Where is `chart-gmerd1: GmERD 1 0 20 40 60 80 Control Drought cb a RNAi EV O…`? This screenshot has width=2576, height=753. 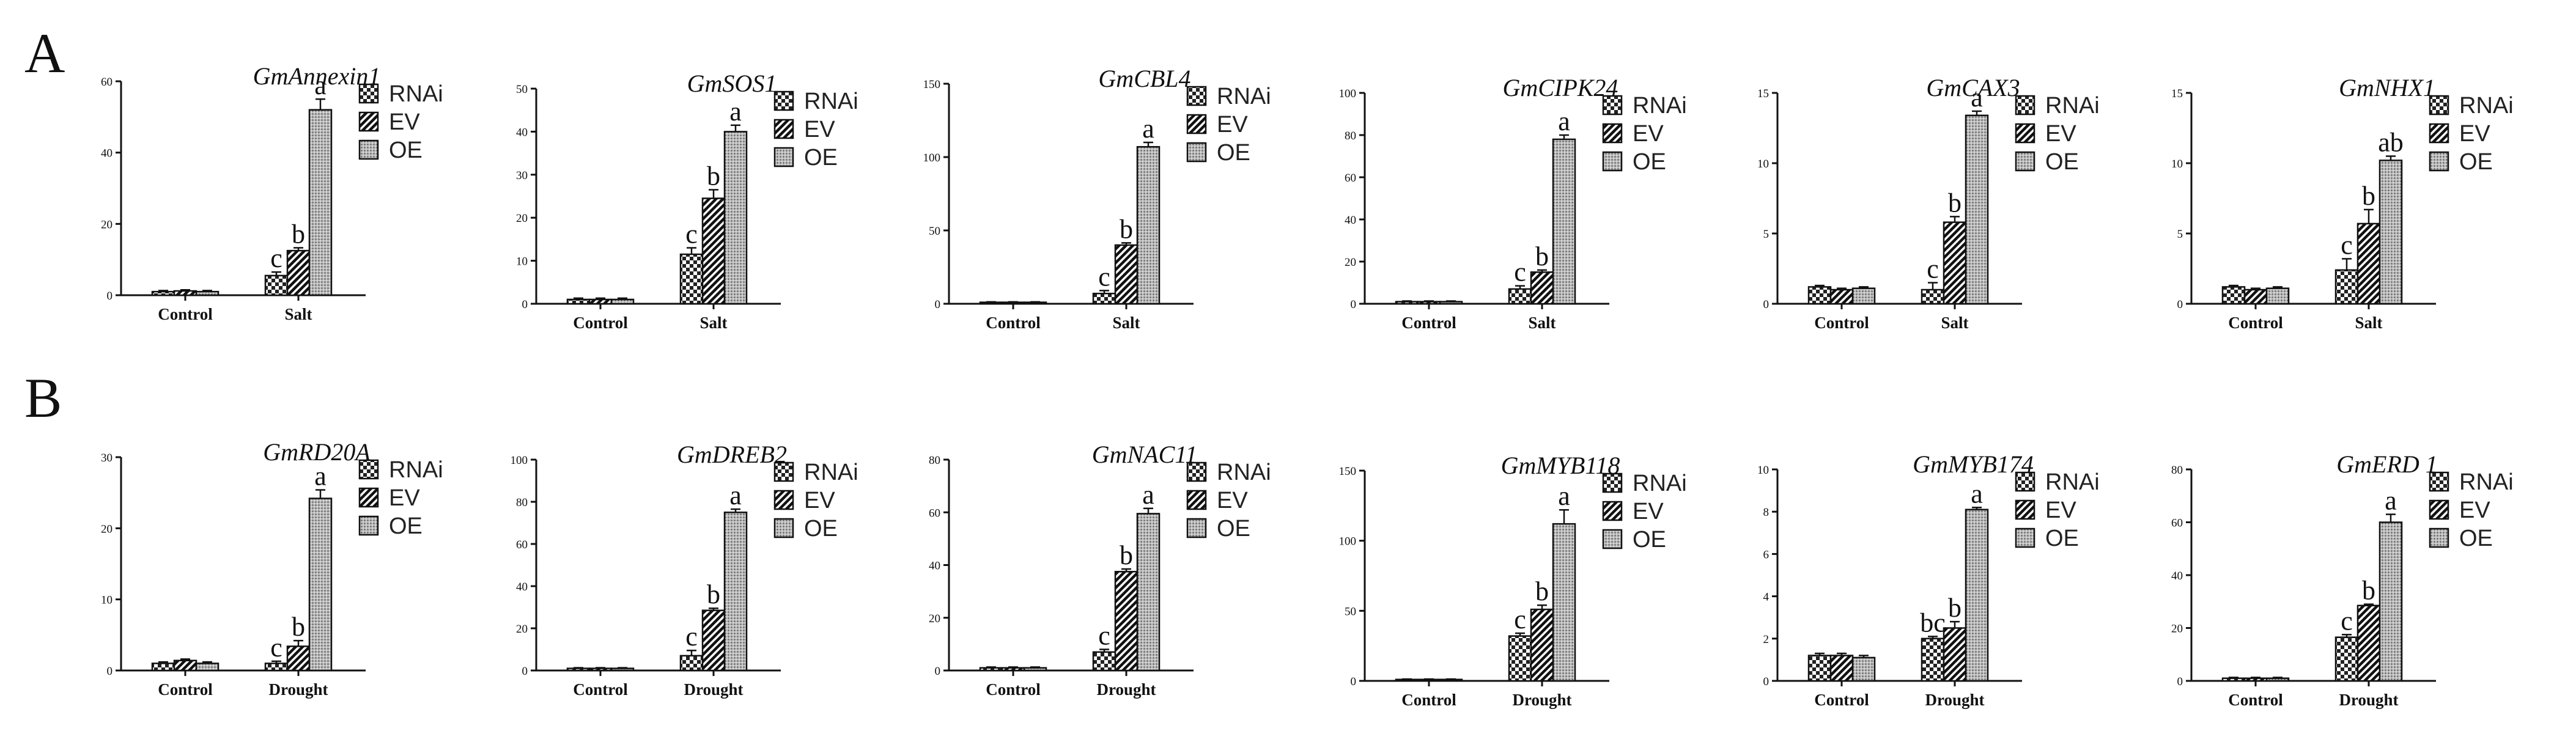 chart-gmerd1: GmERD 1 0 20 40 60 80 Control Drought cb a RNAi EV O… is located at coordinates (2342, 579).